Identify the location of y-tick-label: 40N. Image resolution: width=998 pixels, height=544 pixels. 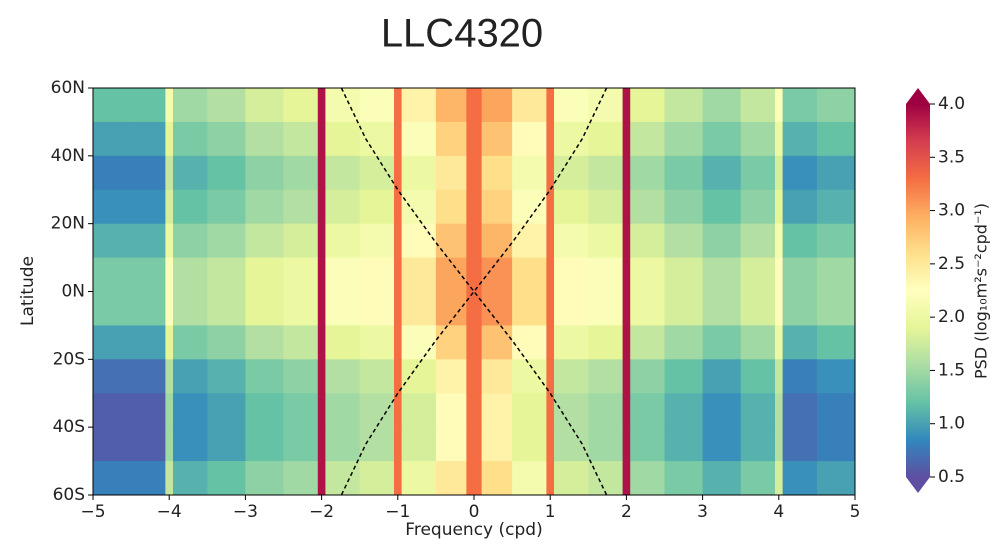
(68, 156).